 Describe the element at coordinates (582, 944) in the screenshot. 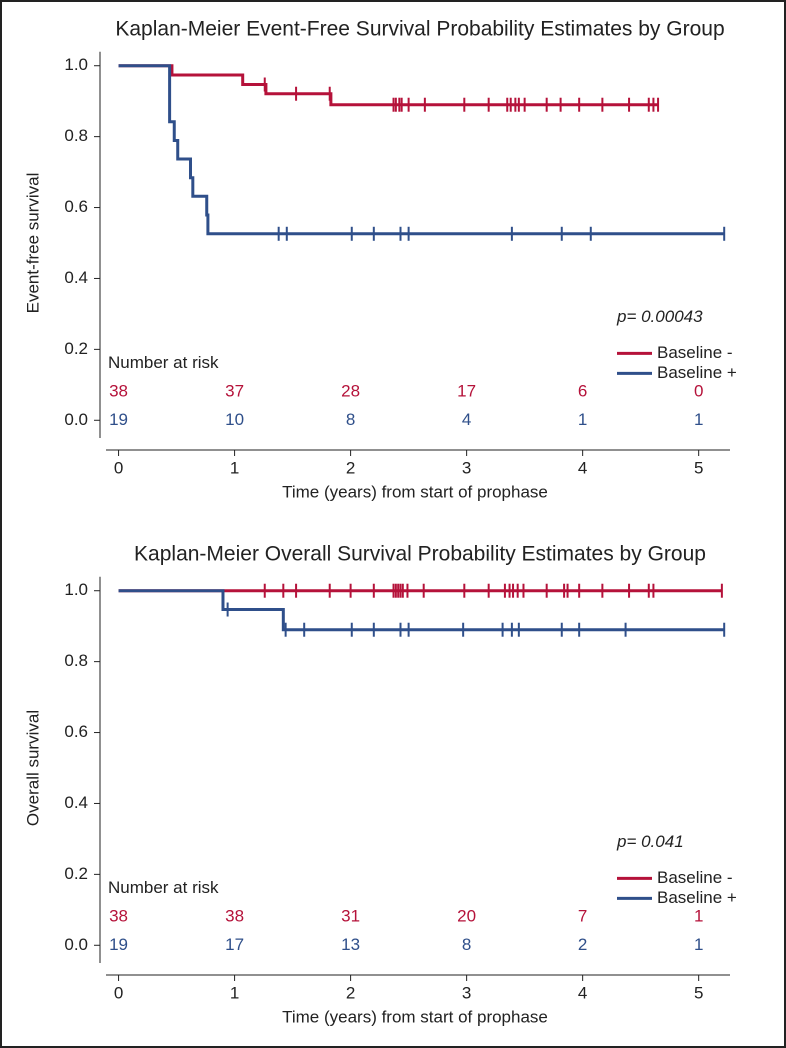

I see `risk-count: 2` at that location.